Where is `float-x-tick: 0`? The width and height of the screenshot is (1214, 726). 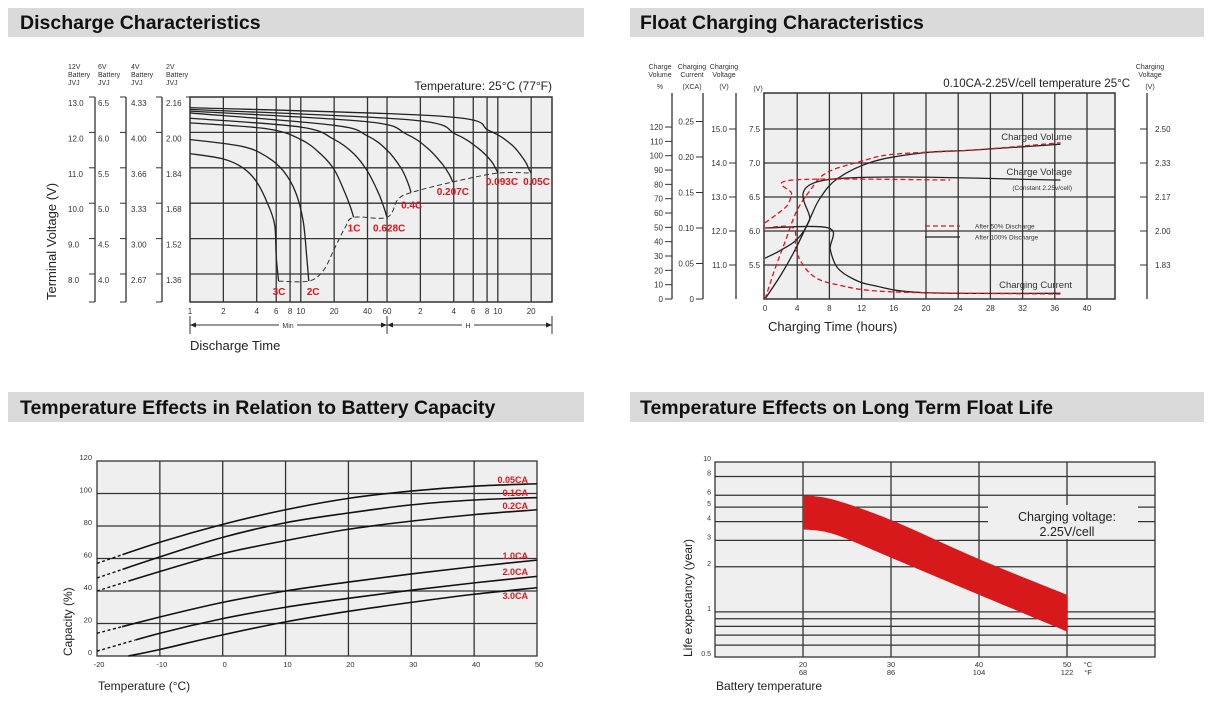
float-x-tick: 0 is located at coordinates (765, 308).